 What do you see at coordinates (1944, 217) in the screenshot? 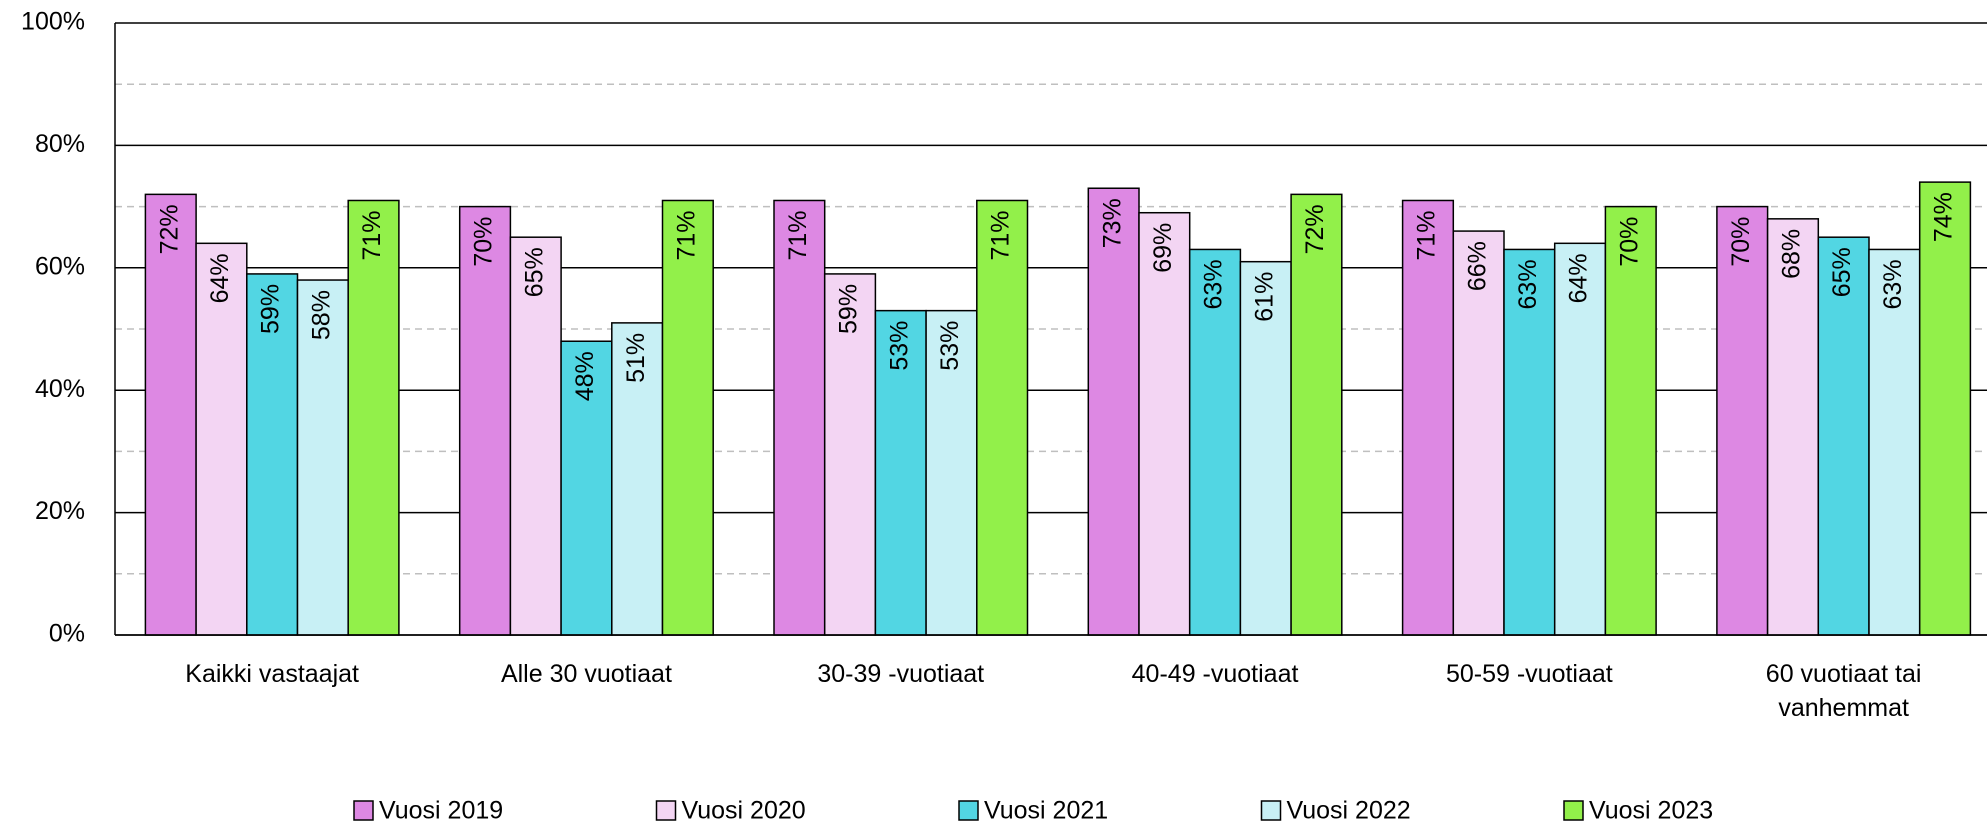
I see `value-label: 74%` at bounding box center [1944, 217].